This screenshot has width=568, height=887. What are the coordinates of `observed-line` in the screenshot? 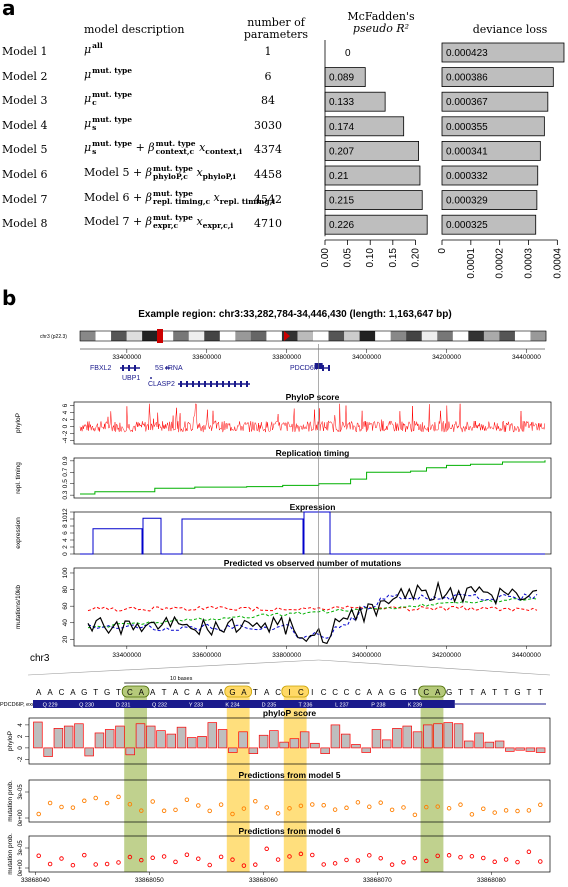 It's located at (312, 612).